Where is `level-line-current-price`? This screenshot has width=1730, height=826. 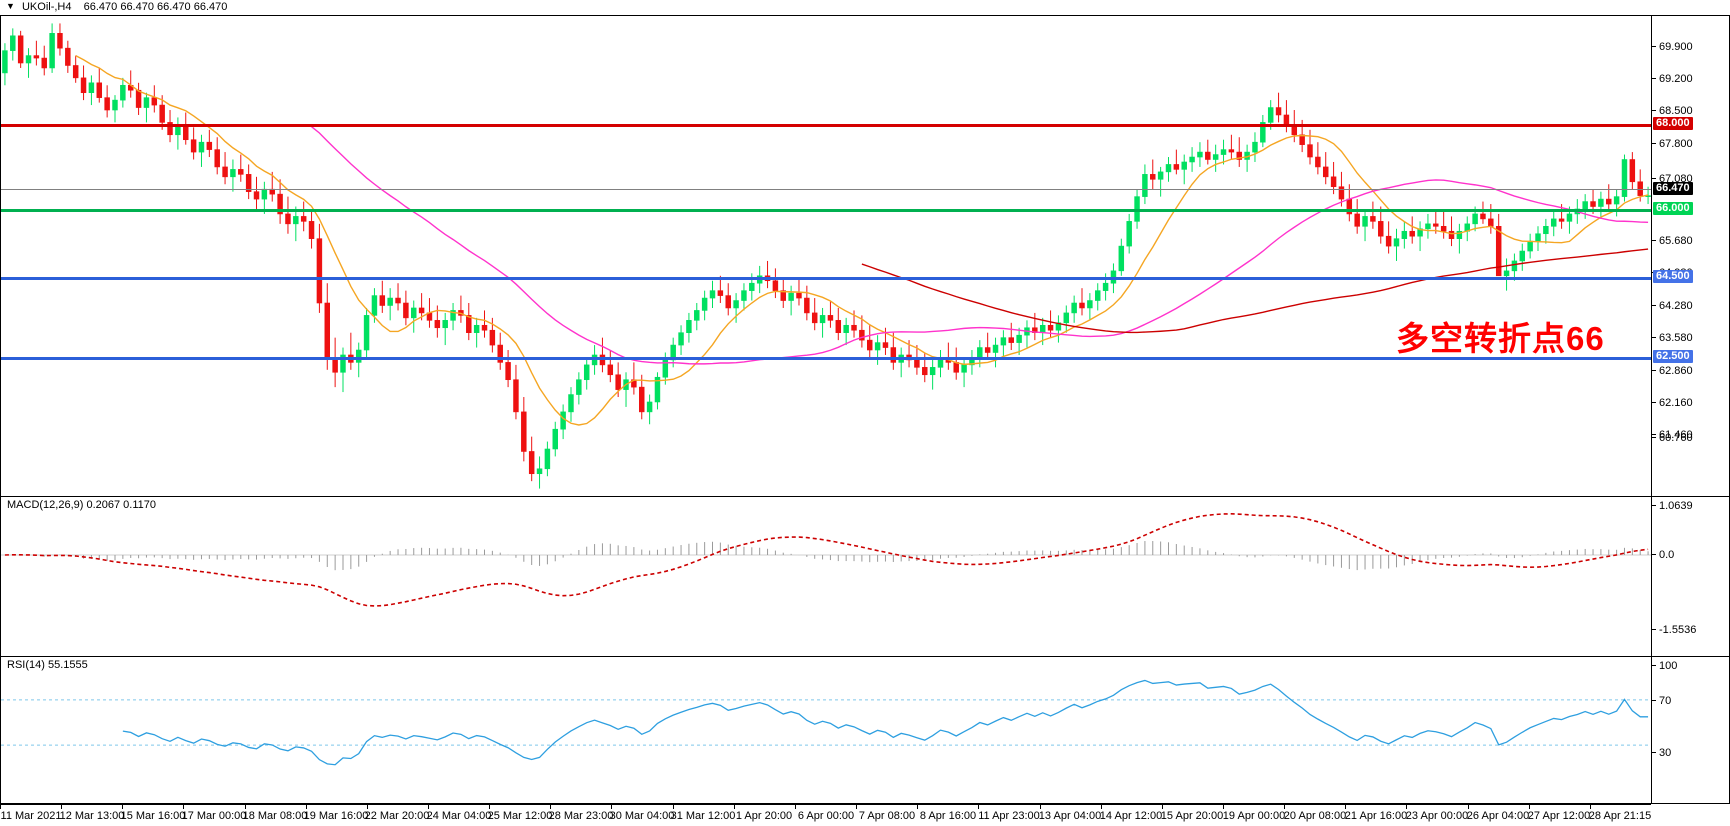
level-line-current-price is located at coordinates (826, 189).